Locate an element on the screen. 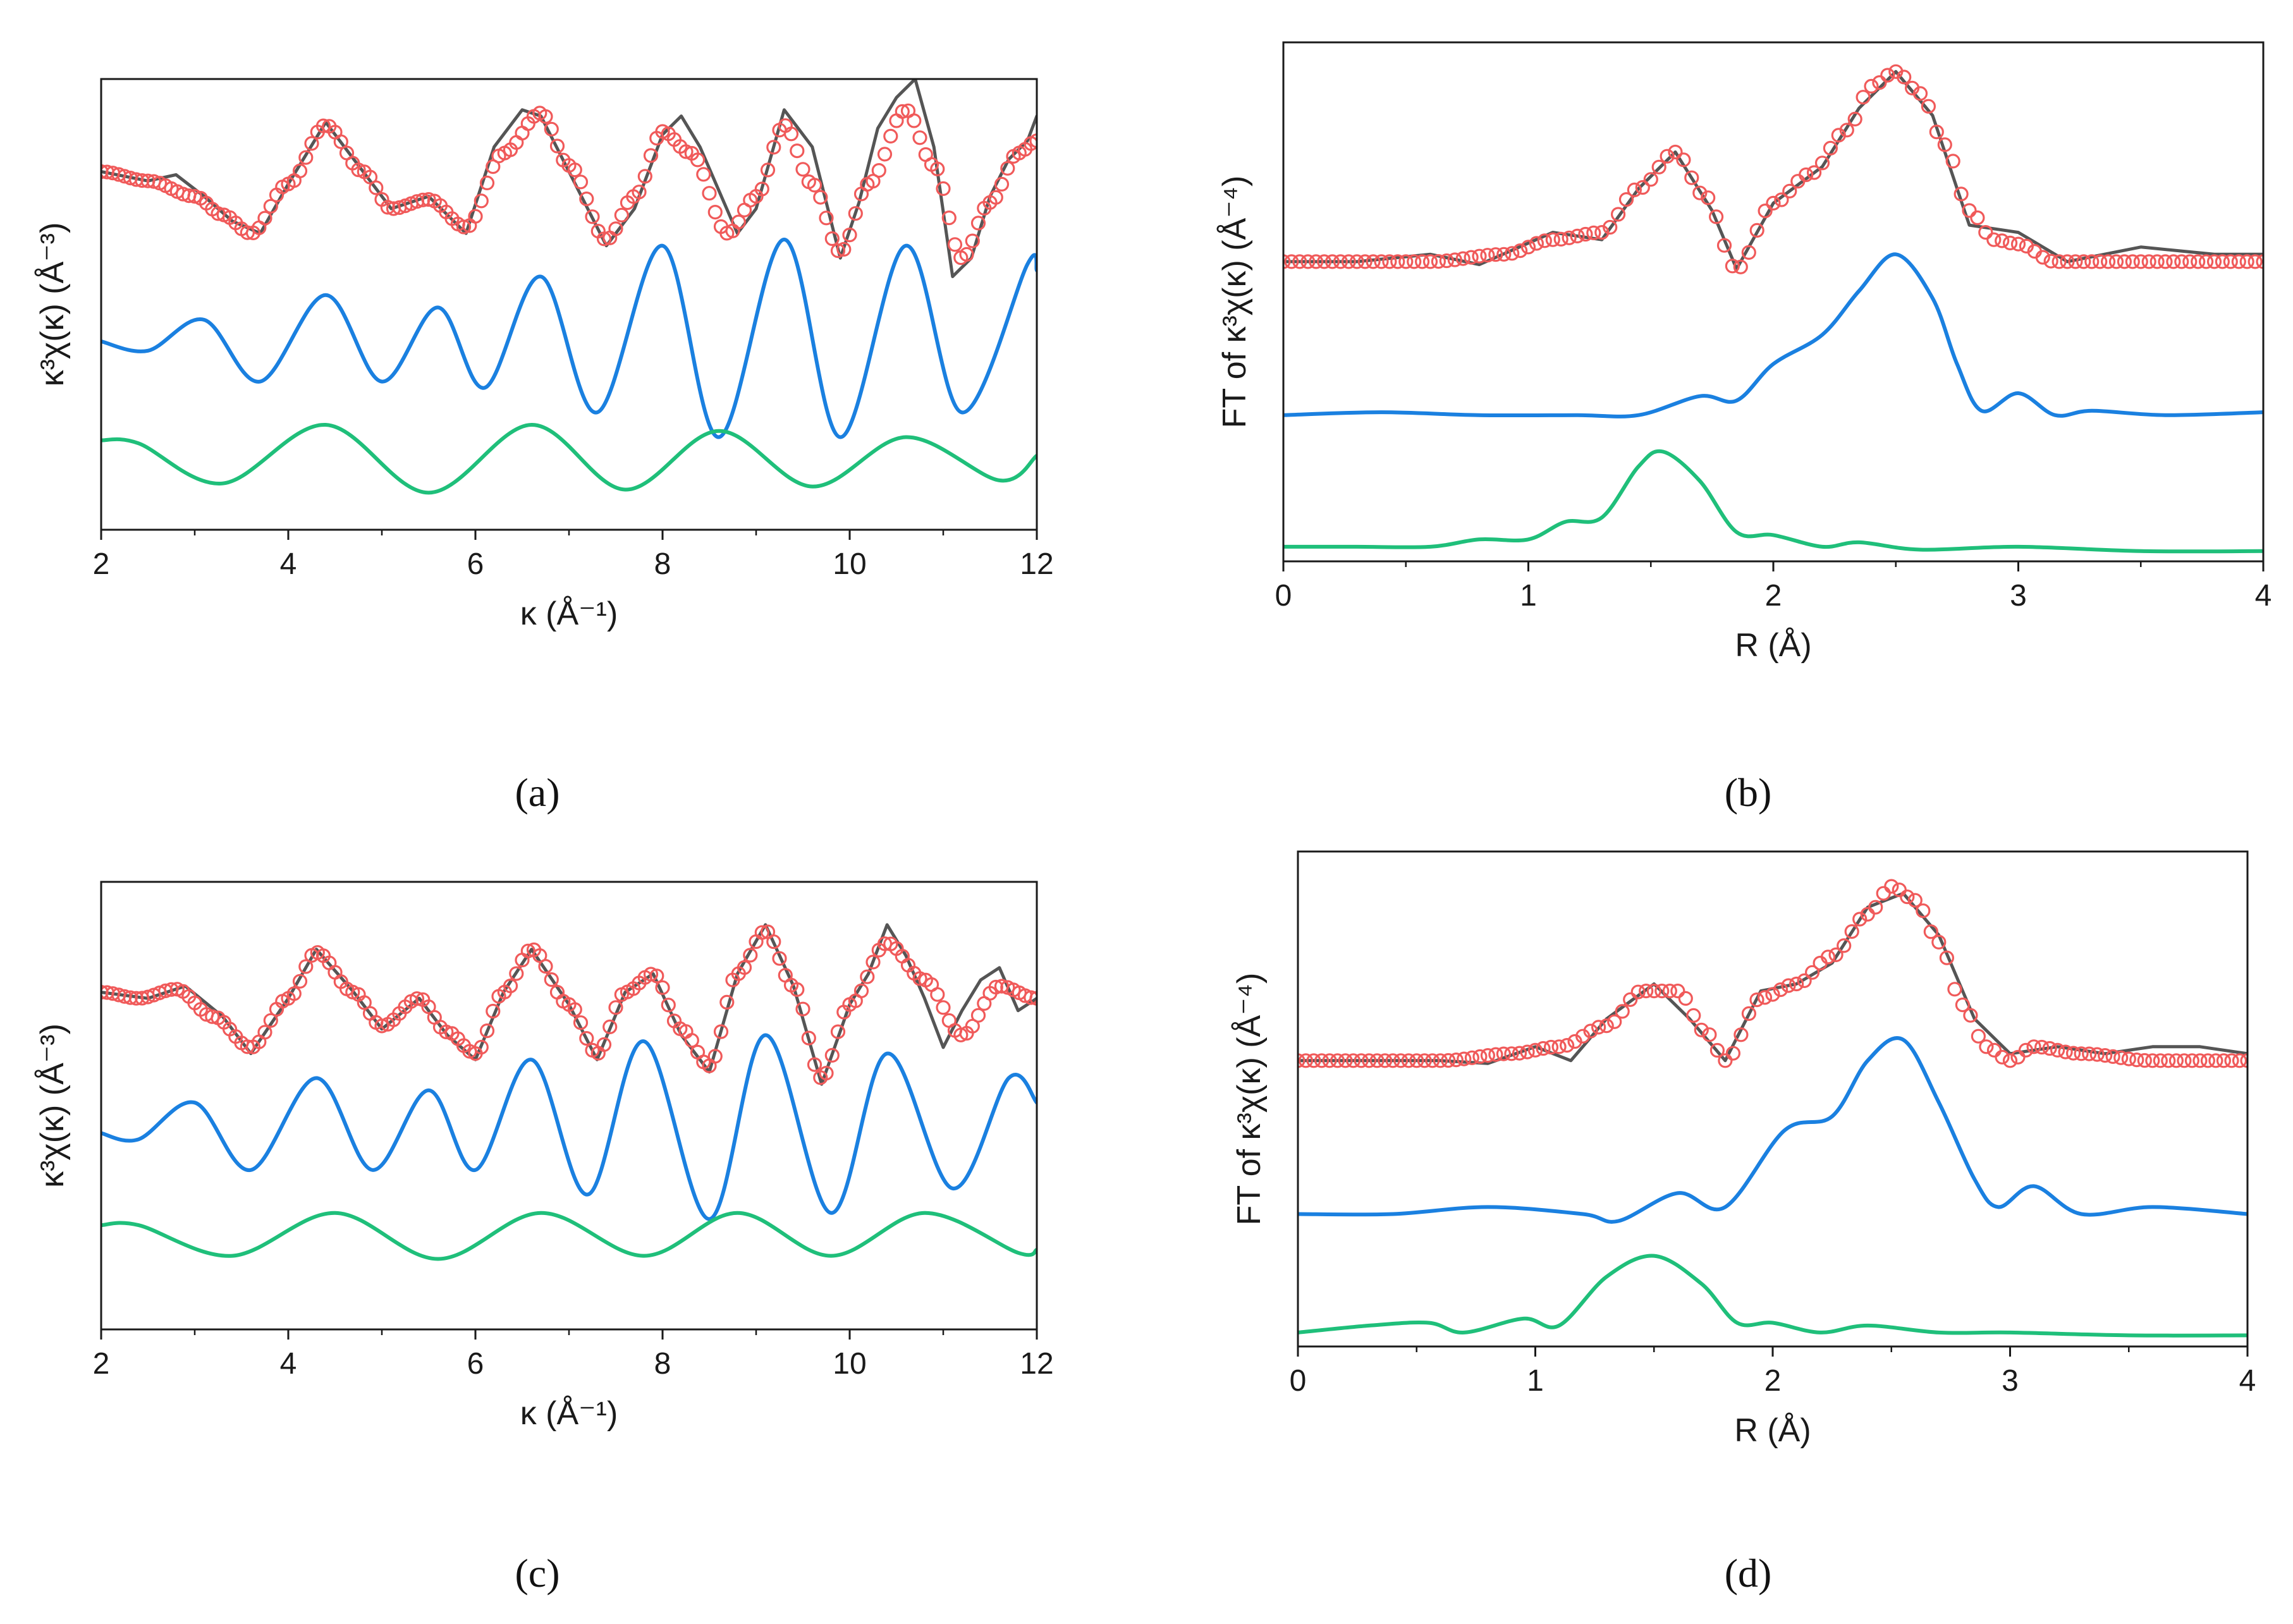 Image resolution: width=2293 pixels, height=1624 pixels. x-axis-title: R (Å) is located at coordinates (1772, 1430).